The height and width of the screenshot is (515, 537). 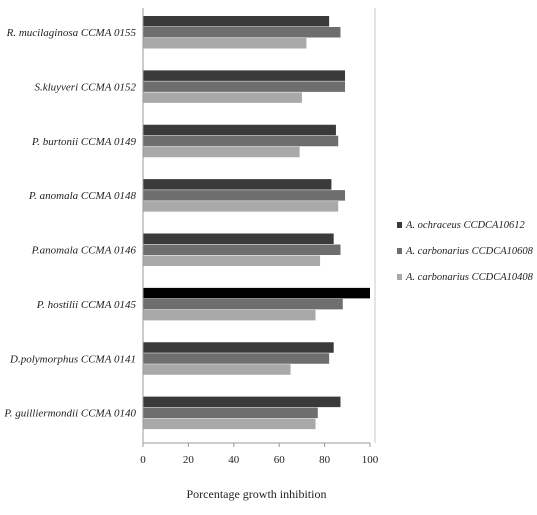 What do you see at coordinates (259, 454) in the screenshot?
I see `x-ticks: 0 20 40 60 80 100` at bounding box center [259, 454].